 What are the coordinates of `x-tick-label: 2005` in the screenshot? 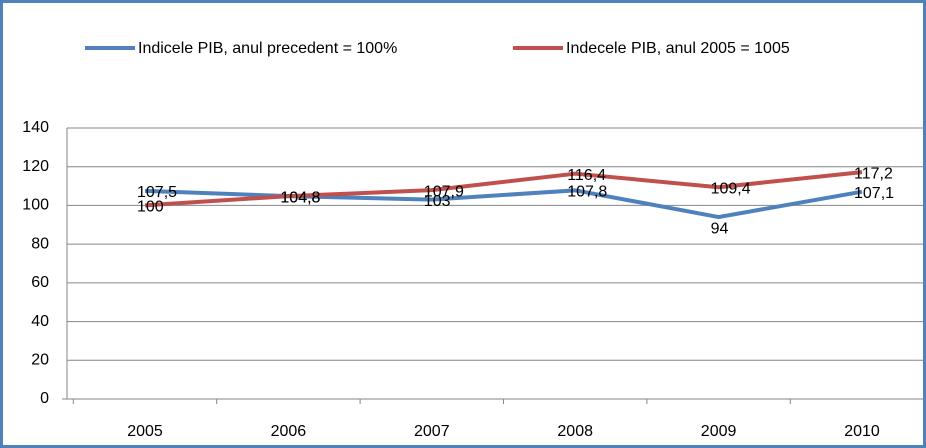 It's located at (145, 431).